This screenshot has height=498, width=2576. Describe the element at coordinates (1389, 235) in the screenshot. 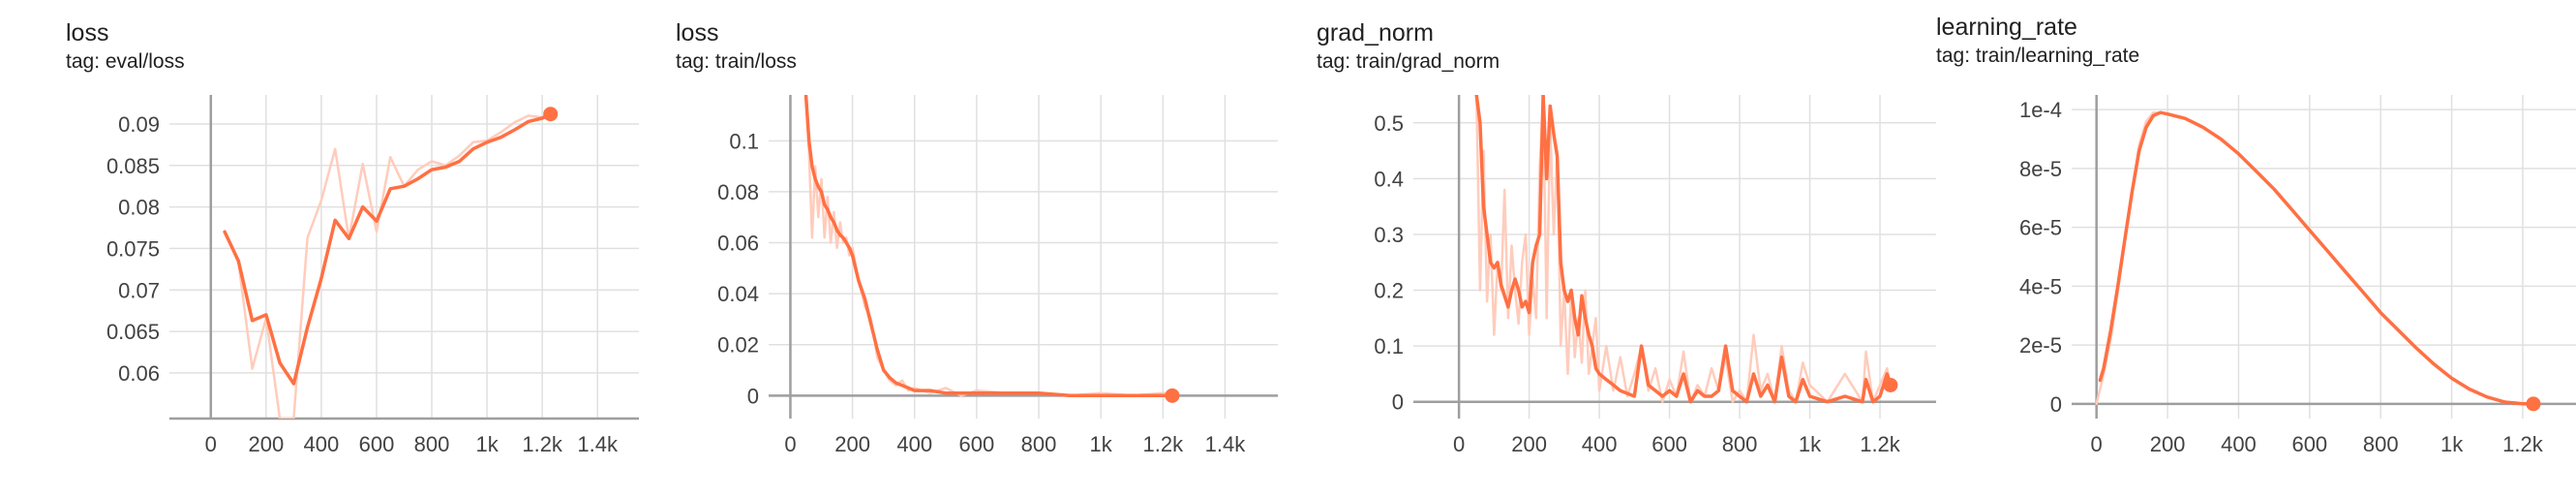

I see `y-tick-label: 0.3` at that location.